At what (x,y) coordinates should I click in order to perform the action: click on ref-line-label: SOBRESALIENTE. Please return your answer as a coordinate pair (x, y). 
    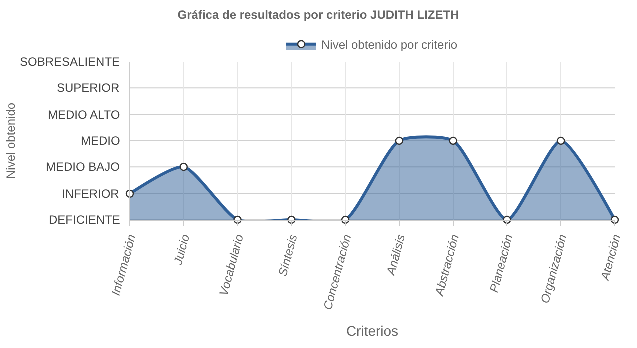
    Looking at the image, I should click on (70, 62).